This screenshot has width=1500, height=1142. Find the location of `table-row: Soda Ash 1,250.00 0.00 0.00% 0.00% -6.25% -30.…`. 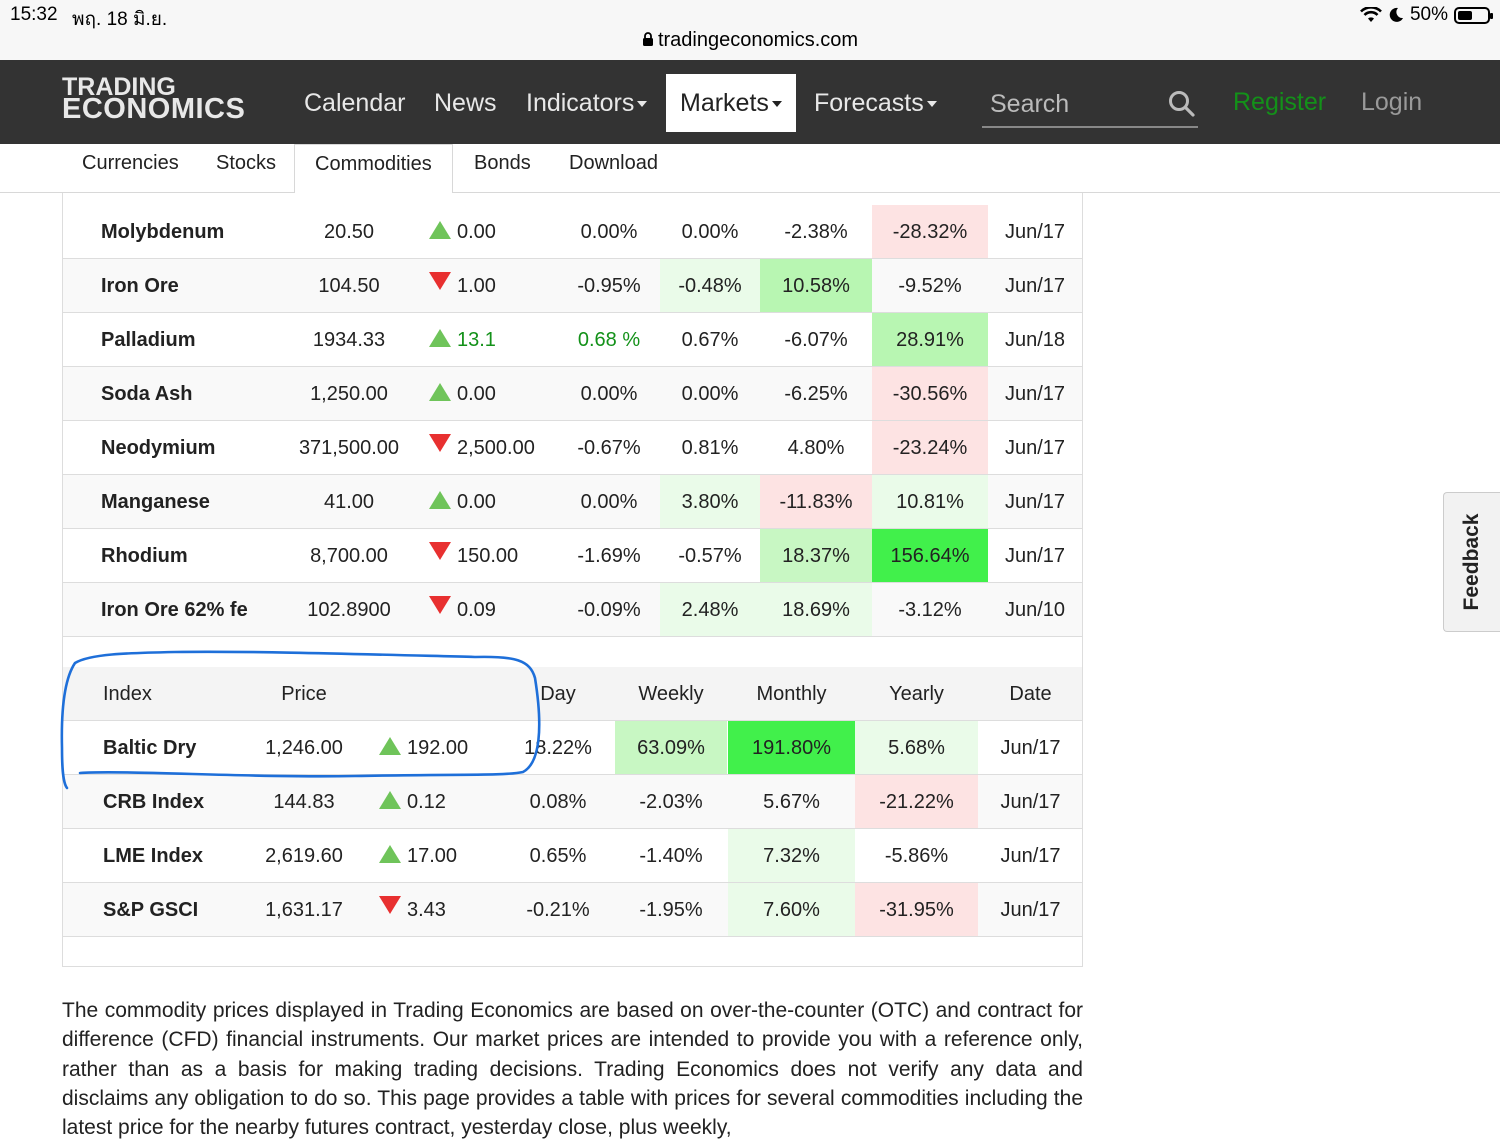

table-row: Soda Ash 1,250.00 0.00 0.00% 0.00% -6.25% -30.… is located at coordinates (572, 394).